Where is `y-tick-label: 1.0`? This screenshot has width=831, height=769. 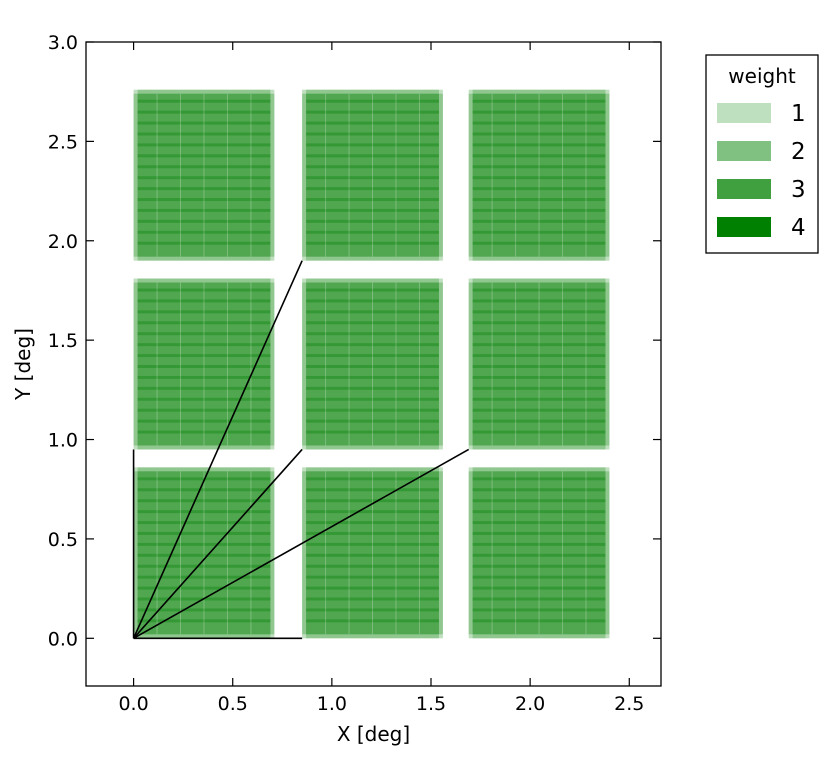
y-tick-label: 1.0 is located at coordinates (63, 441).